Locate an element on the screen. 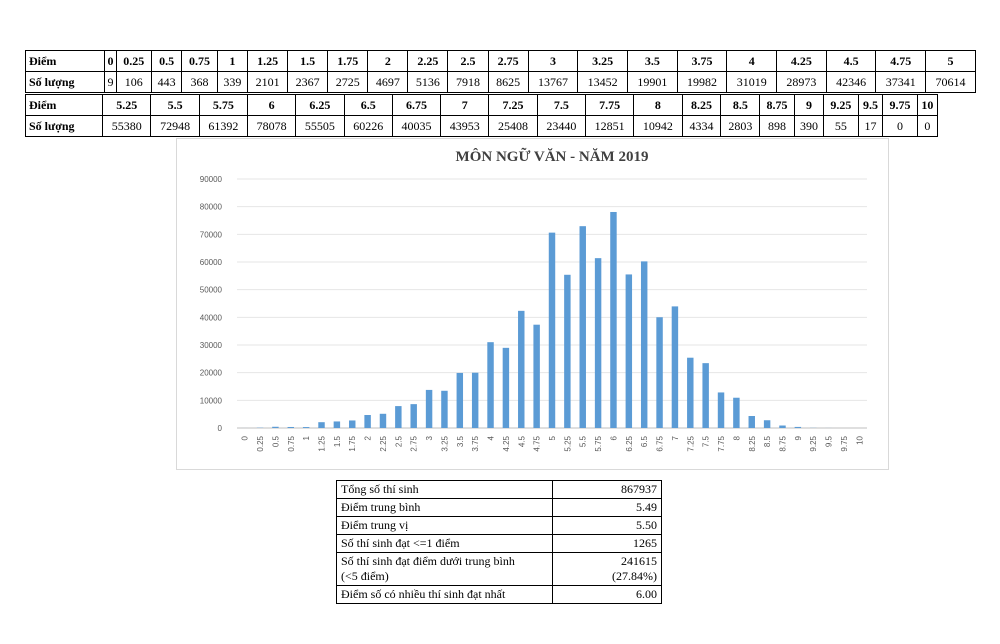 The height and width of the screenshot is (644, 1000). stat-row: Điểm trung bình 5.49 is located at coordinates (499, 507).